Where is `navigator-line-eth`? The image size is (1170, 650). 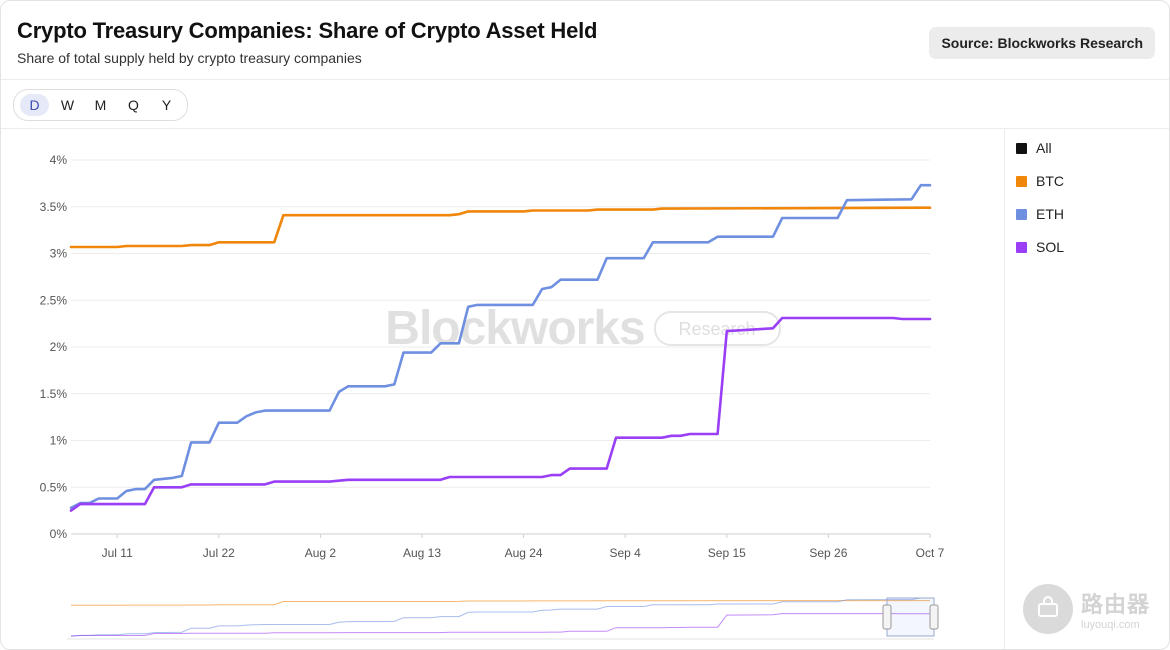 navigator-line-eth is located at coordinates (500, 617).